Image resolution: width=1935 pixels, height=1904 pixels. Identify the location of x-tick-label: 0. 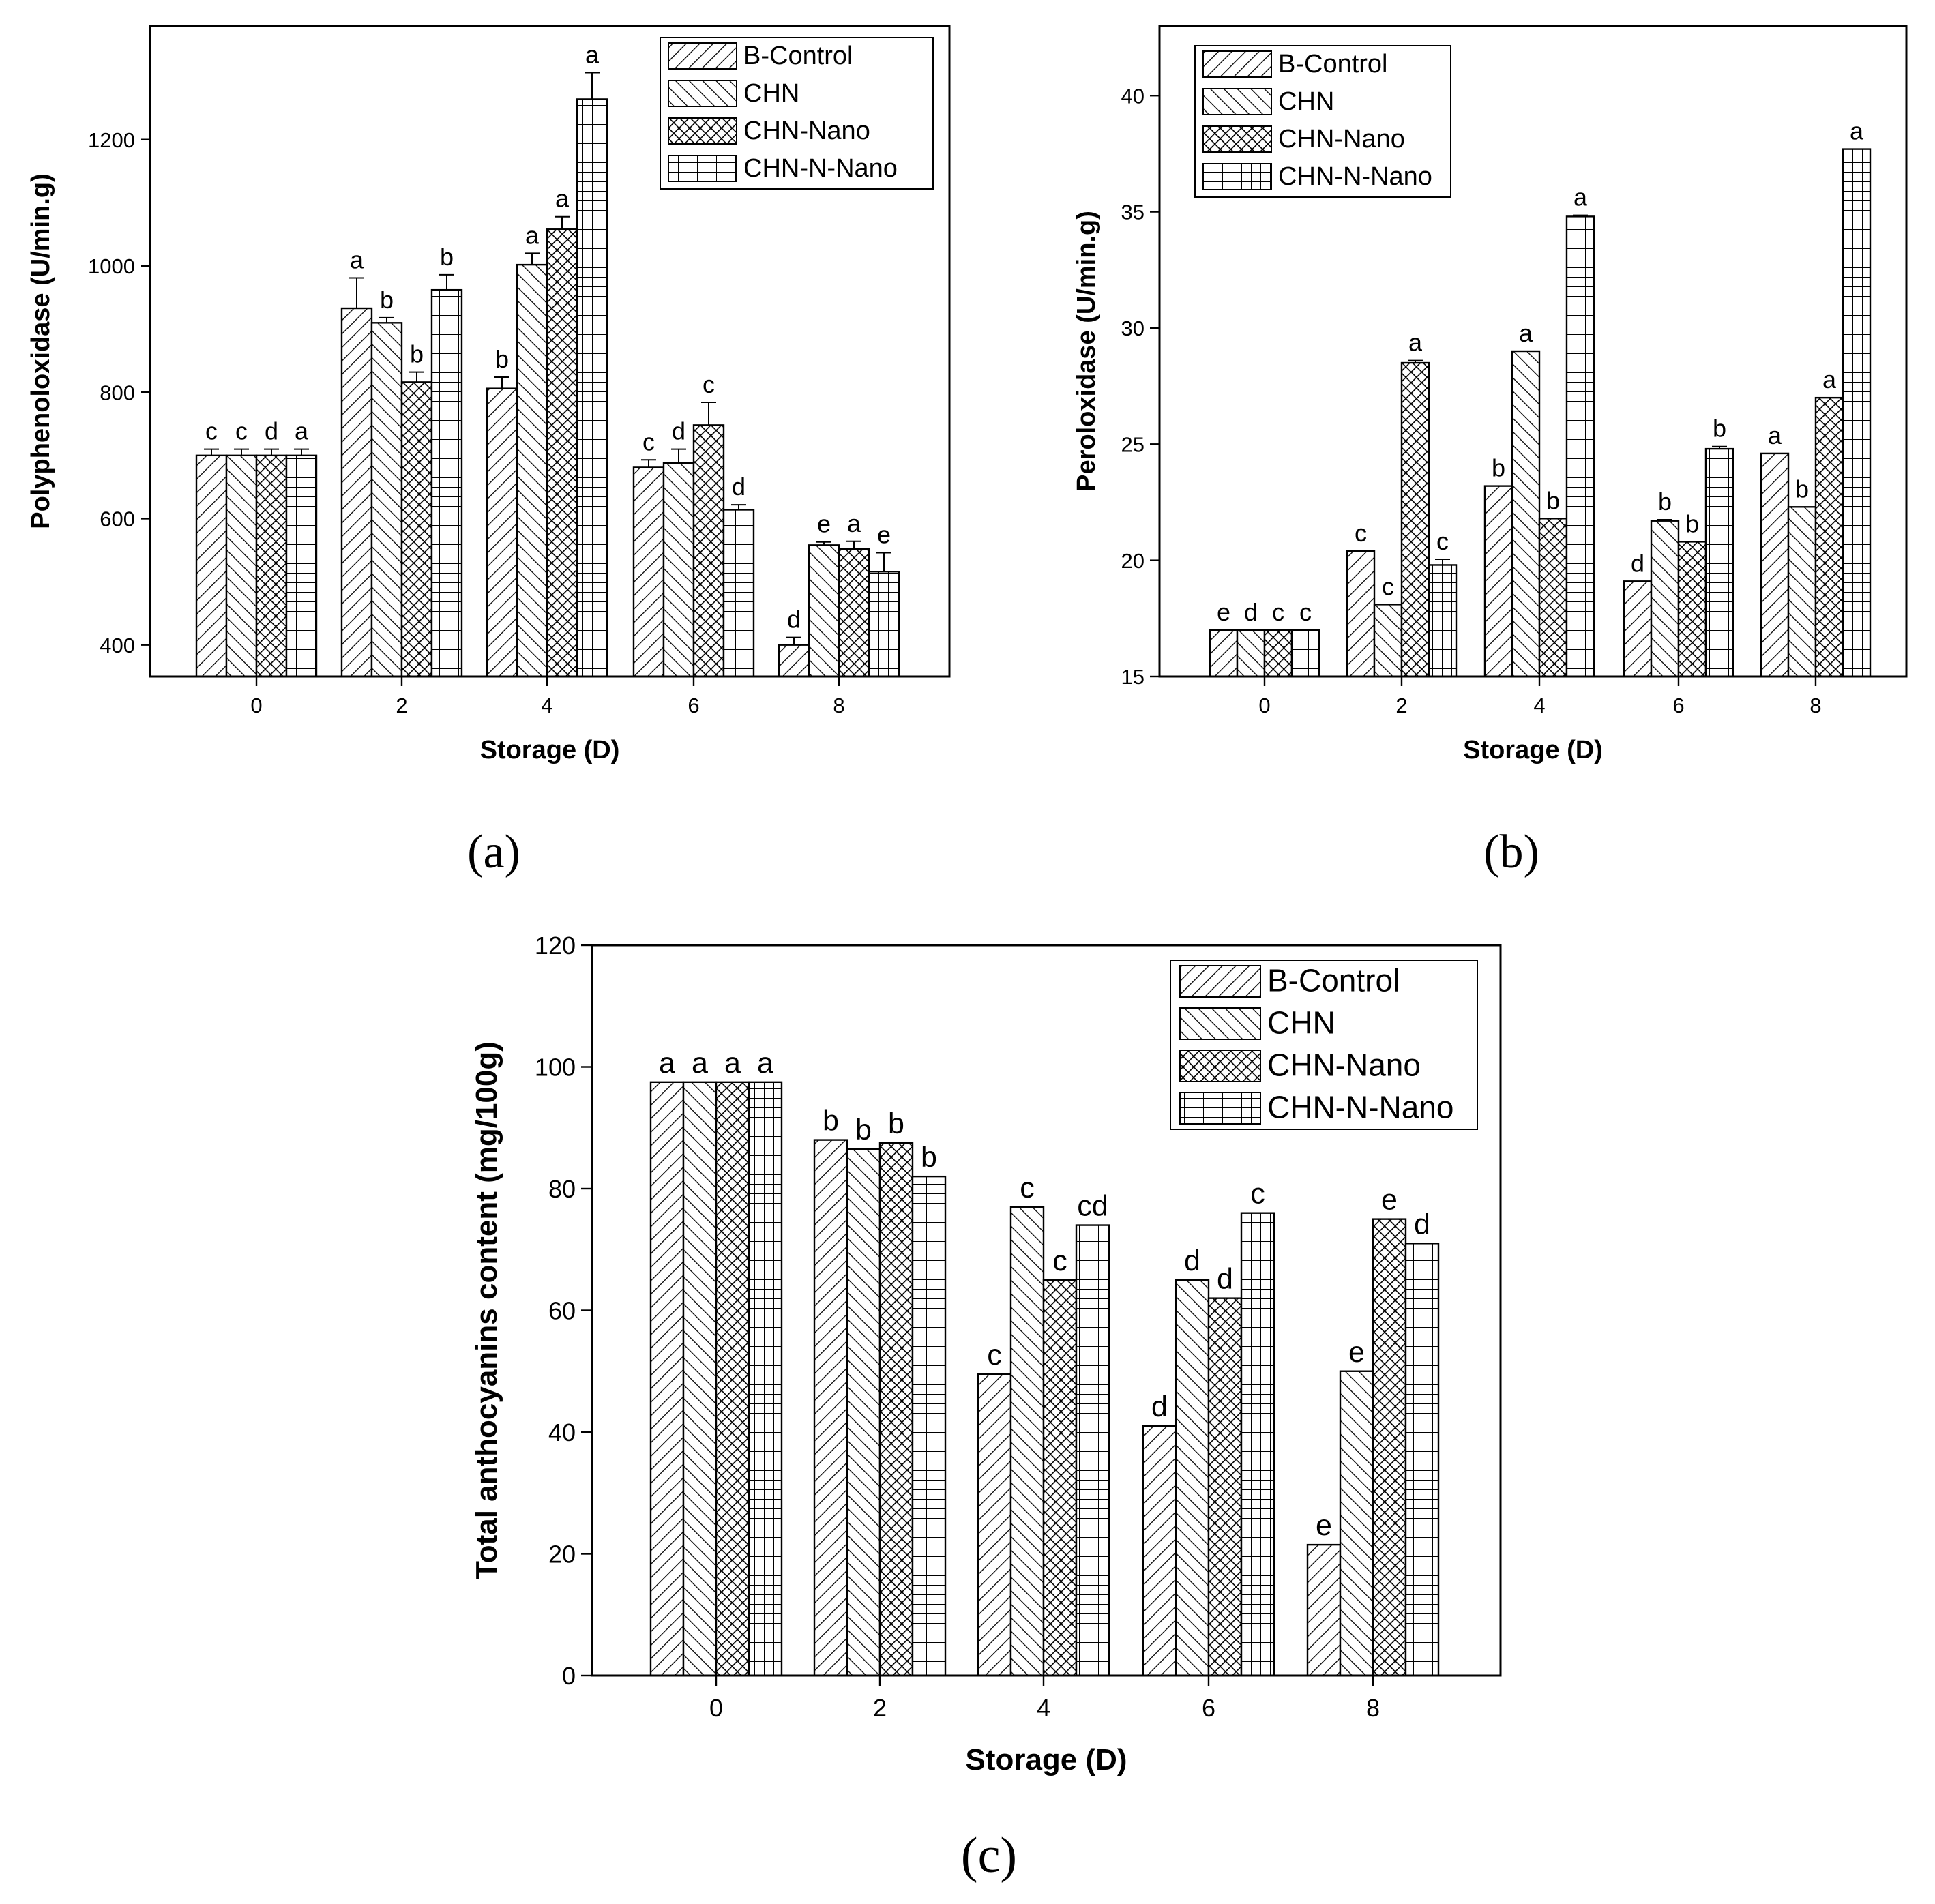
(1264, 705).